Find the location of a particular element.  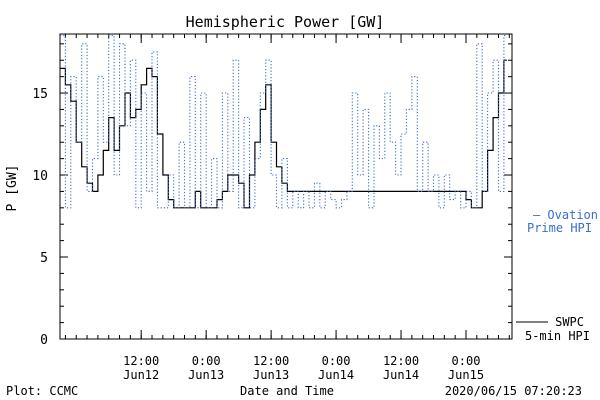

x-tick-date-label: Jun12 is located at coordinates (141, 375).